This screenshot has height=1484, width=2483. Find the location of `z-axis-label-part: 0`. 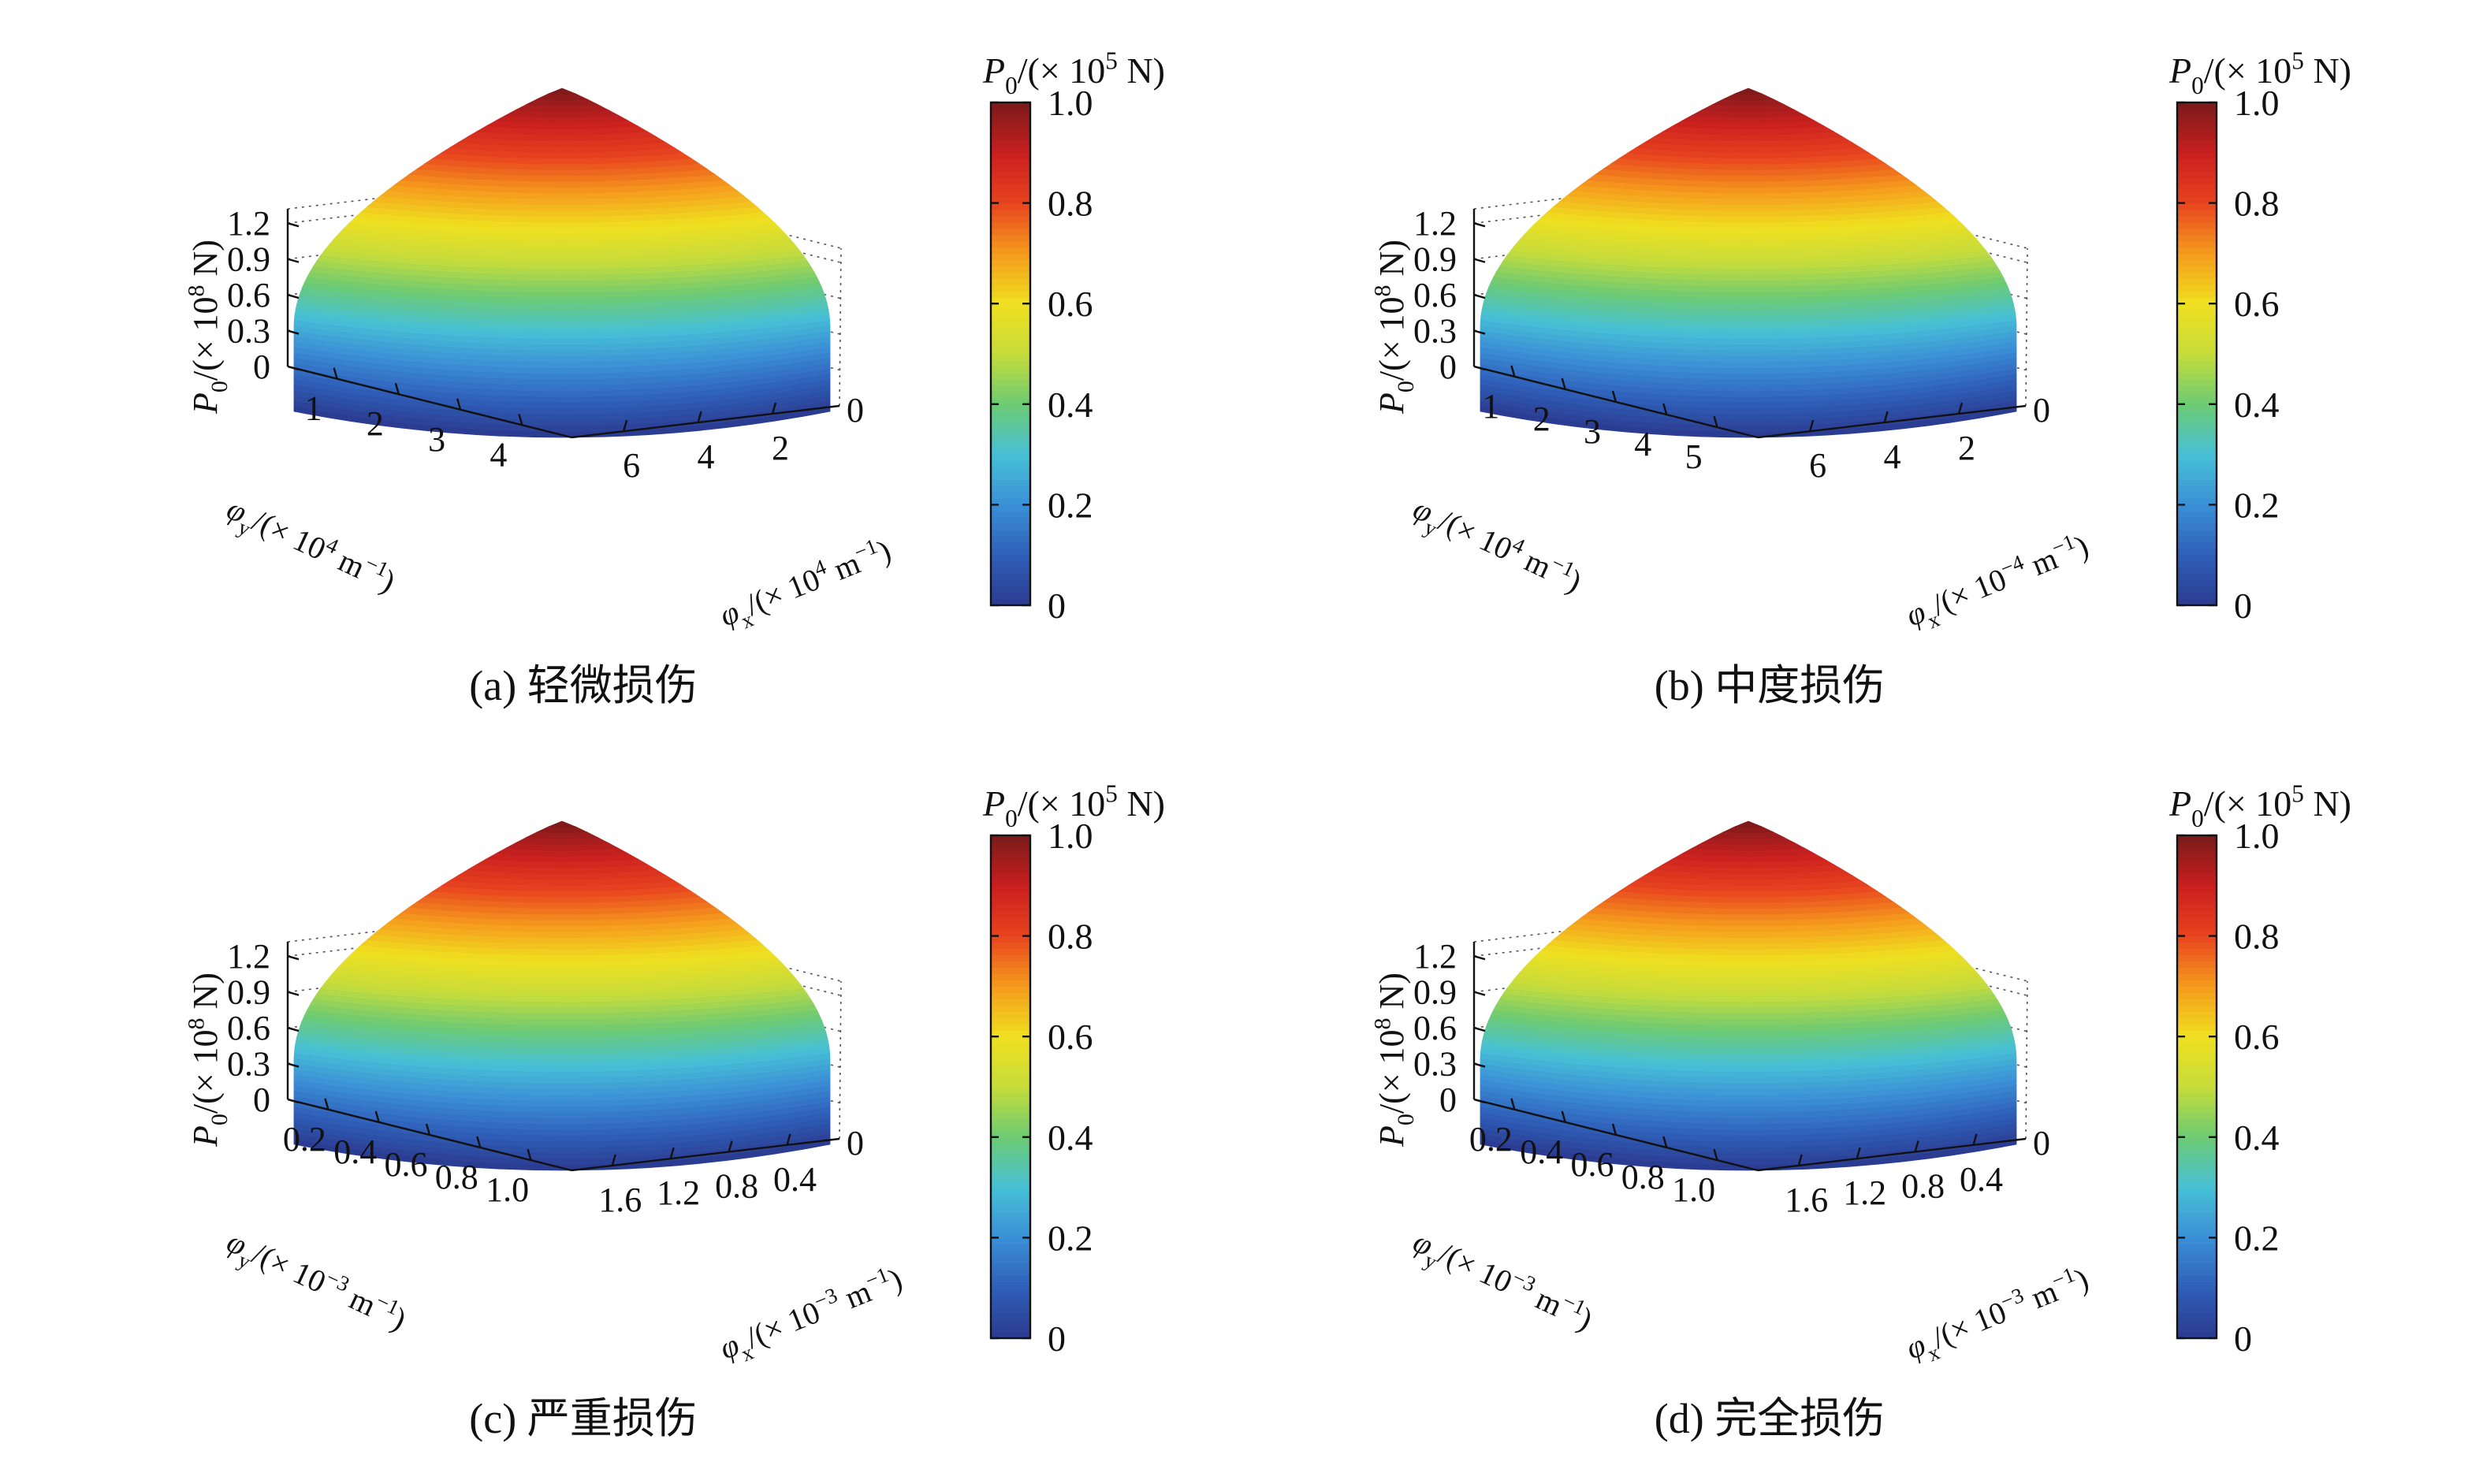

z-axis-label-part: 0 is located at coordinates (1406, 1119).